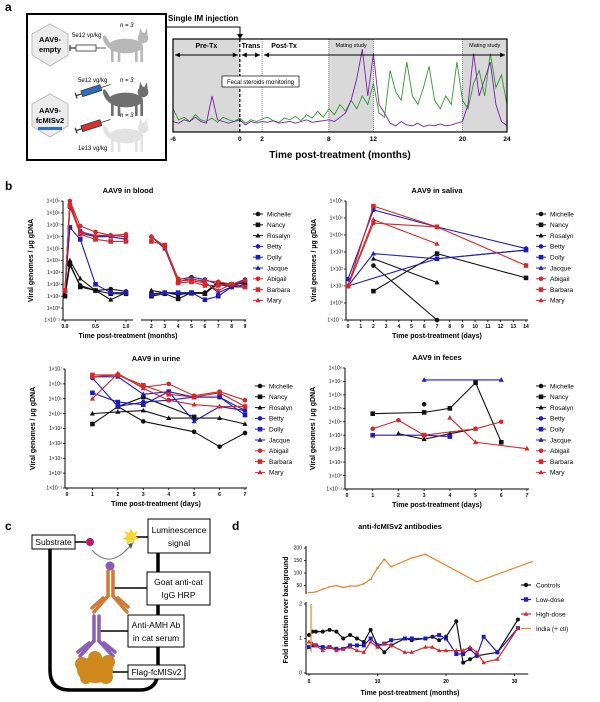 Image resolution: width=600 pixels, height=702 pixels. I want to click on x-tick-label: 10, so click(378, 682).